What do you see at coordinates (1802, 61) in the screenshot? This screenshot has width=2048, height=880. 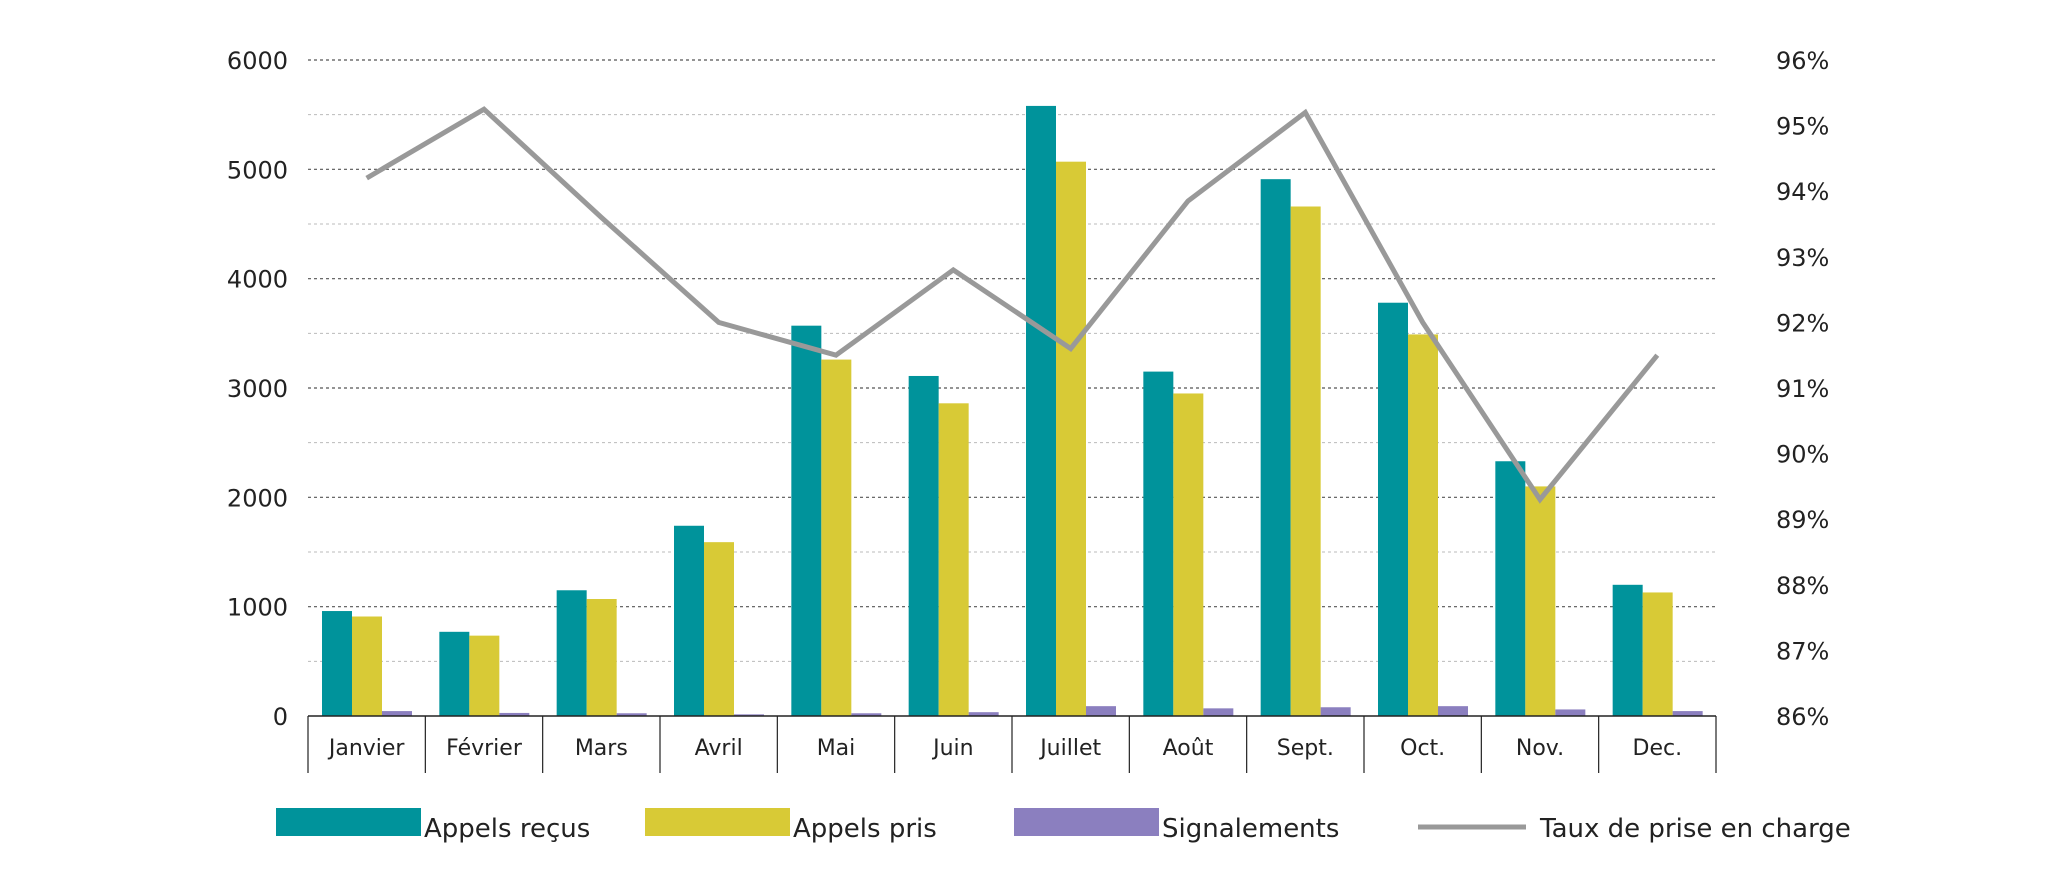 I see `y-right-tick-label: 96%` at bounding box center [1802, 61].